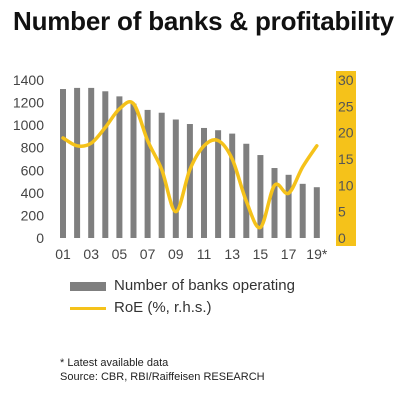 The width and height of the screenshot is (412, 401). I want to click on left-tick-label: 1000, so click(28, 125).